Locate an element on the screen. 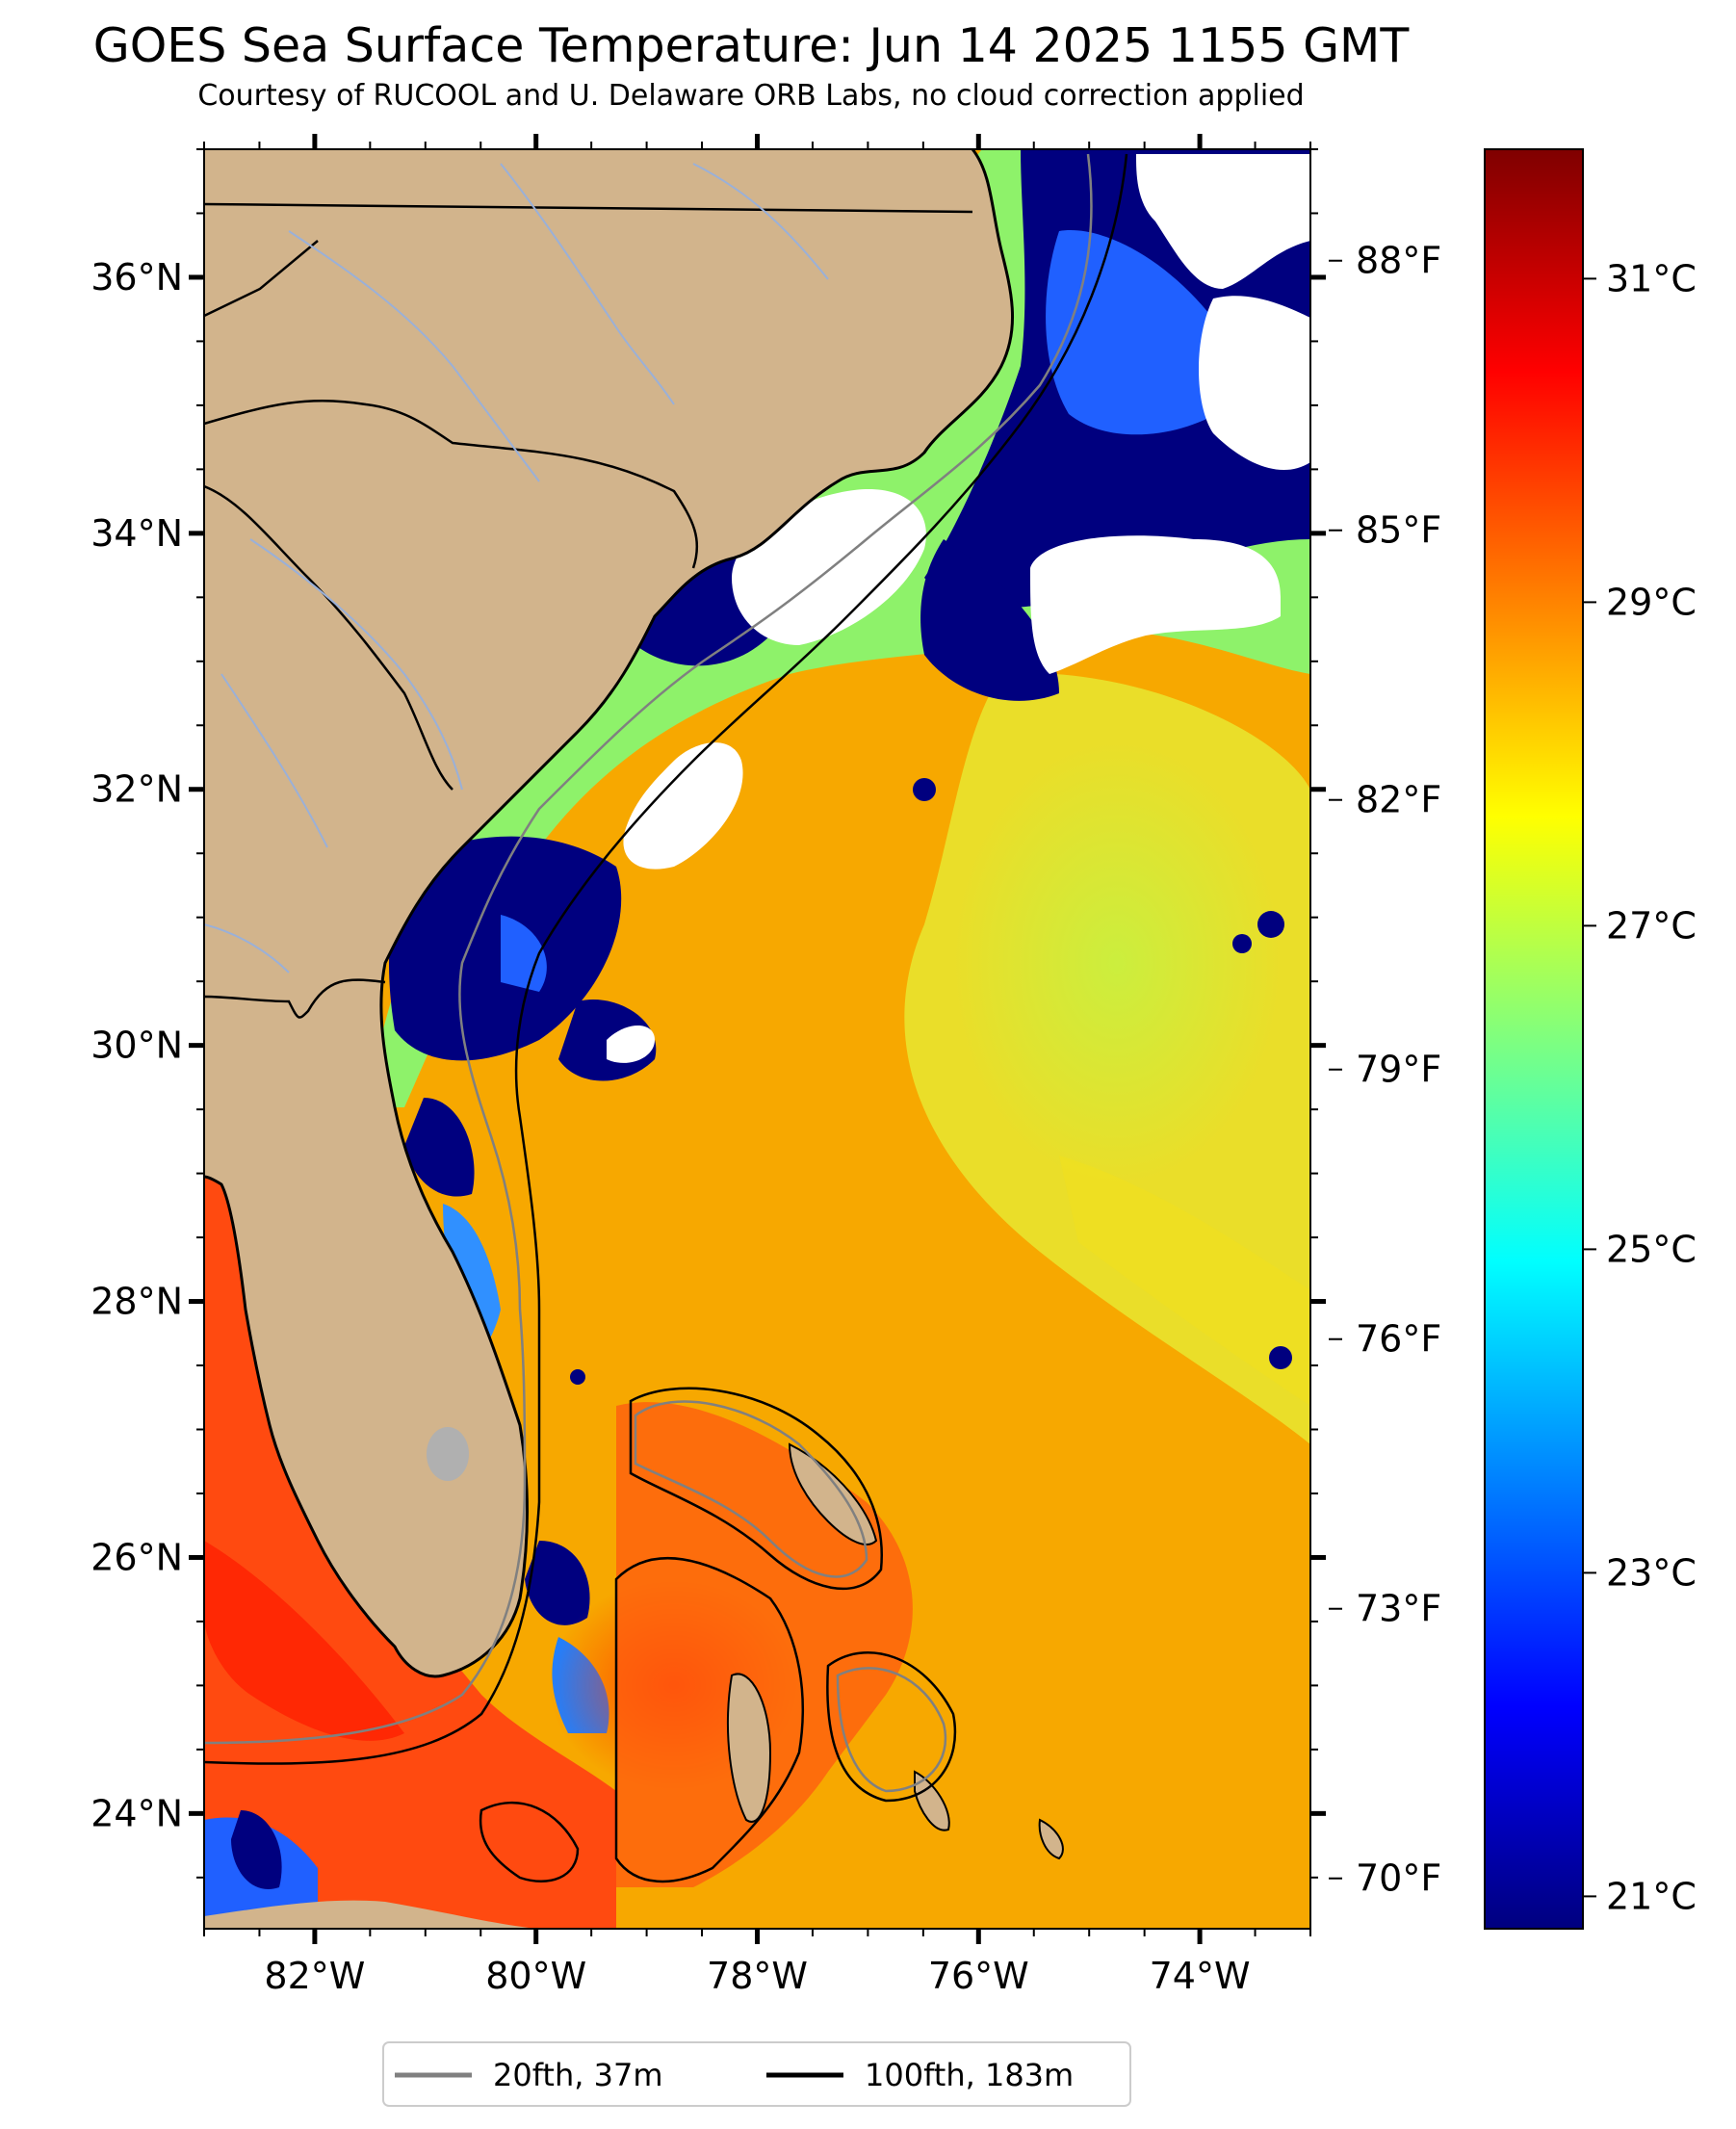  lon-tick-label: 82°W is located at coordinates (314, 1976).